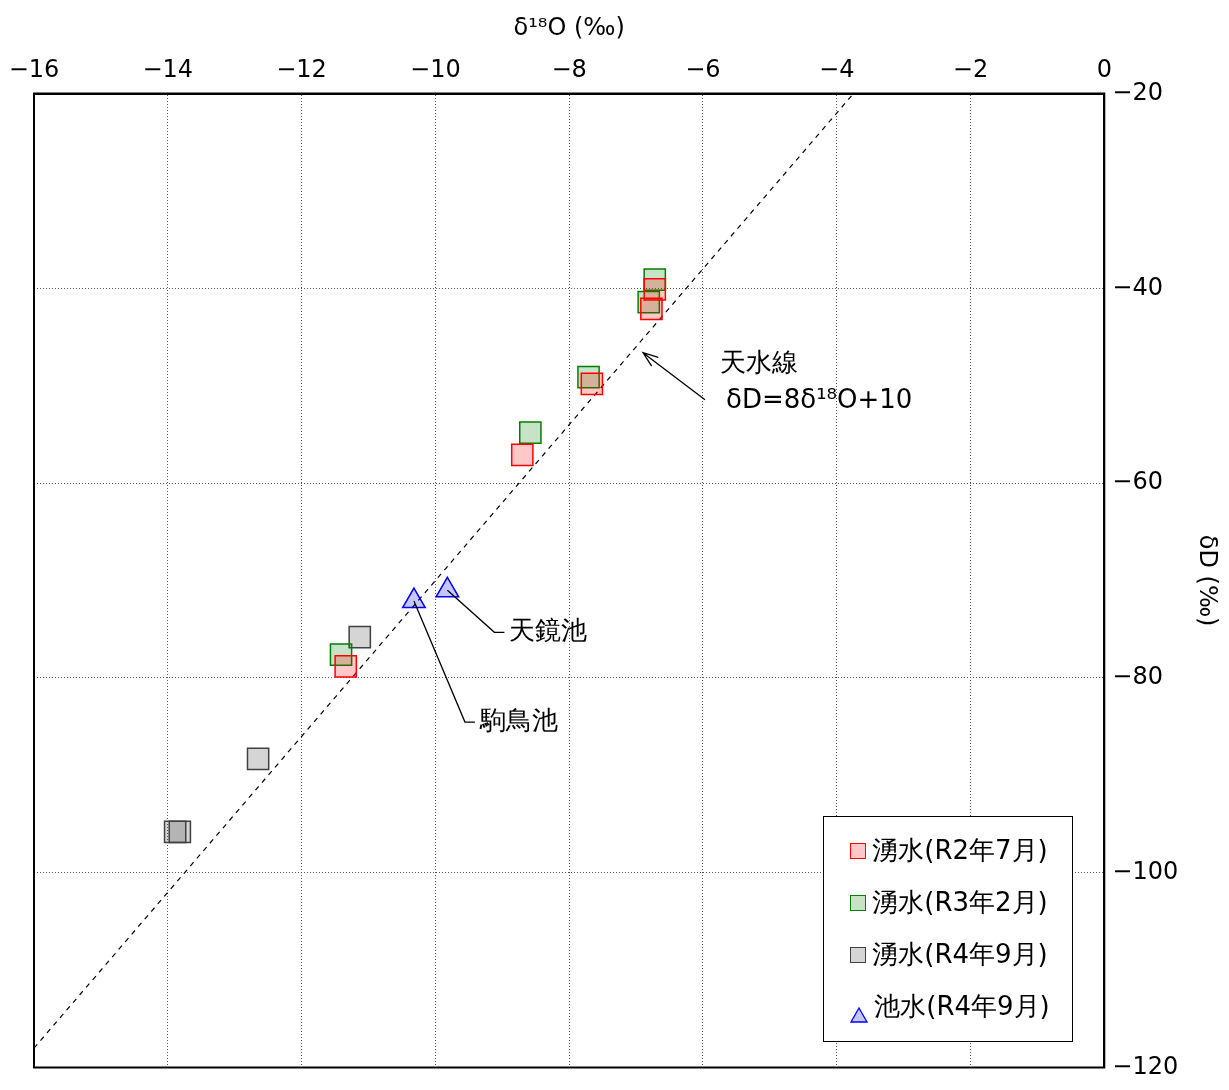  What do you see at coordinates (970, 69) in the screenshot?
I see `x-tick-label: −2` at bounding box center [970, 69].